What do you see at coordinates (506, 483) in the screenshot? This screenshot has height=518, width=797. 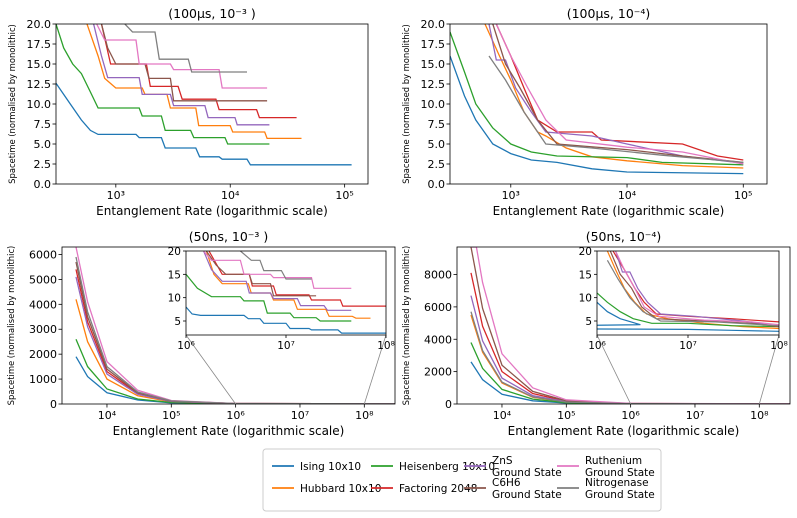 I see `legend-label-line: C6H6` at bounding box center [506, 483].